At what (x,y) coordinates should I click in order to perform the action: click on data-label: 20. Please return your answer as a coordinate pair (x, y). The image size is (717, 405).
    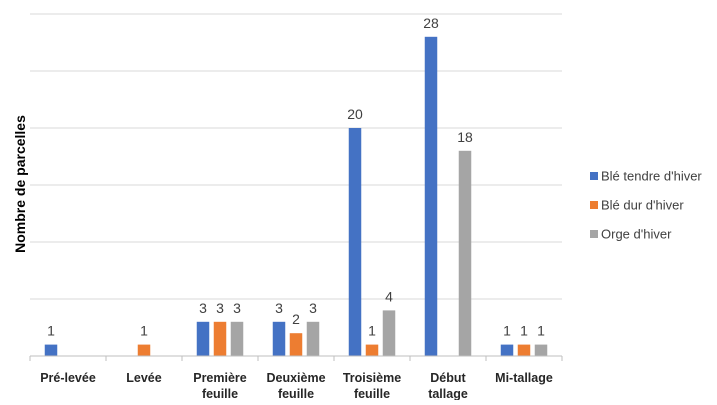
    Looking at the image, I should click on (355, 114).